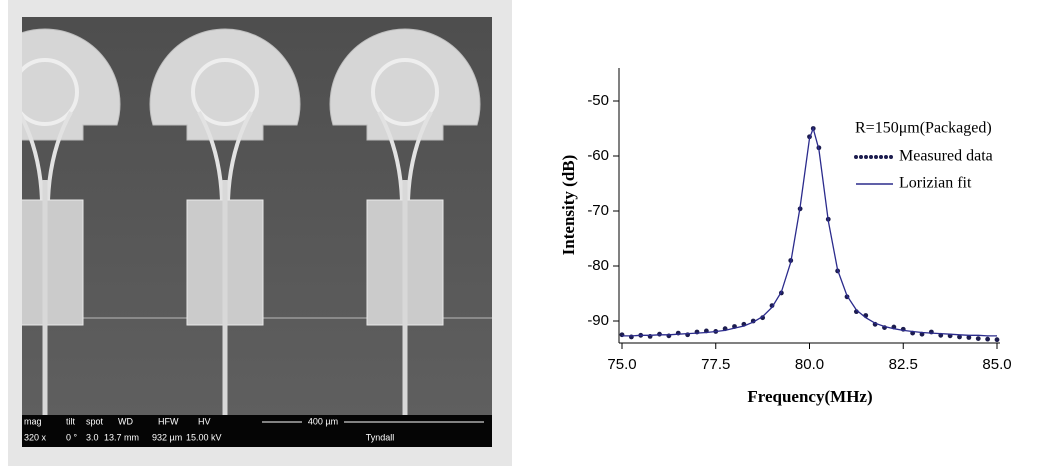 The height and width of the screenshot is (471, 1043). Describe the element at coordinates (923, 128) in the screenshot. I see `annotation: R=150μm(Packaged)` at that location.